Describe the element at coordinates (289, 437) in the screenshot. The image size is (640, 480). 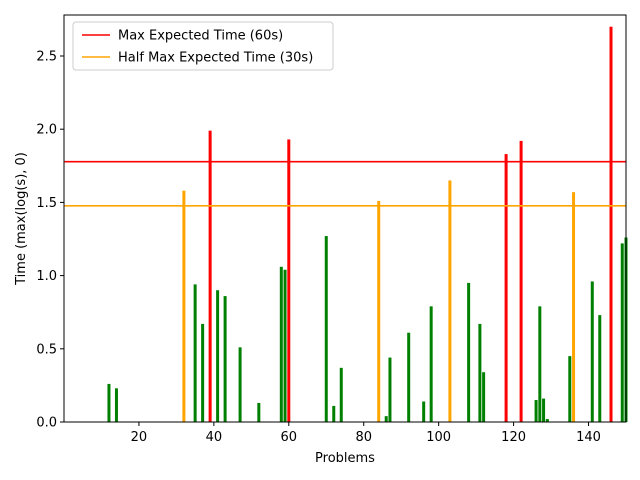
I see `x-tick-label: 60` at that location.